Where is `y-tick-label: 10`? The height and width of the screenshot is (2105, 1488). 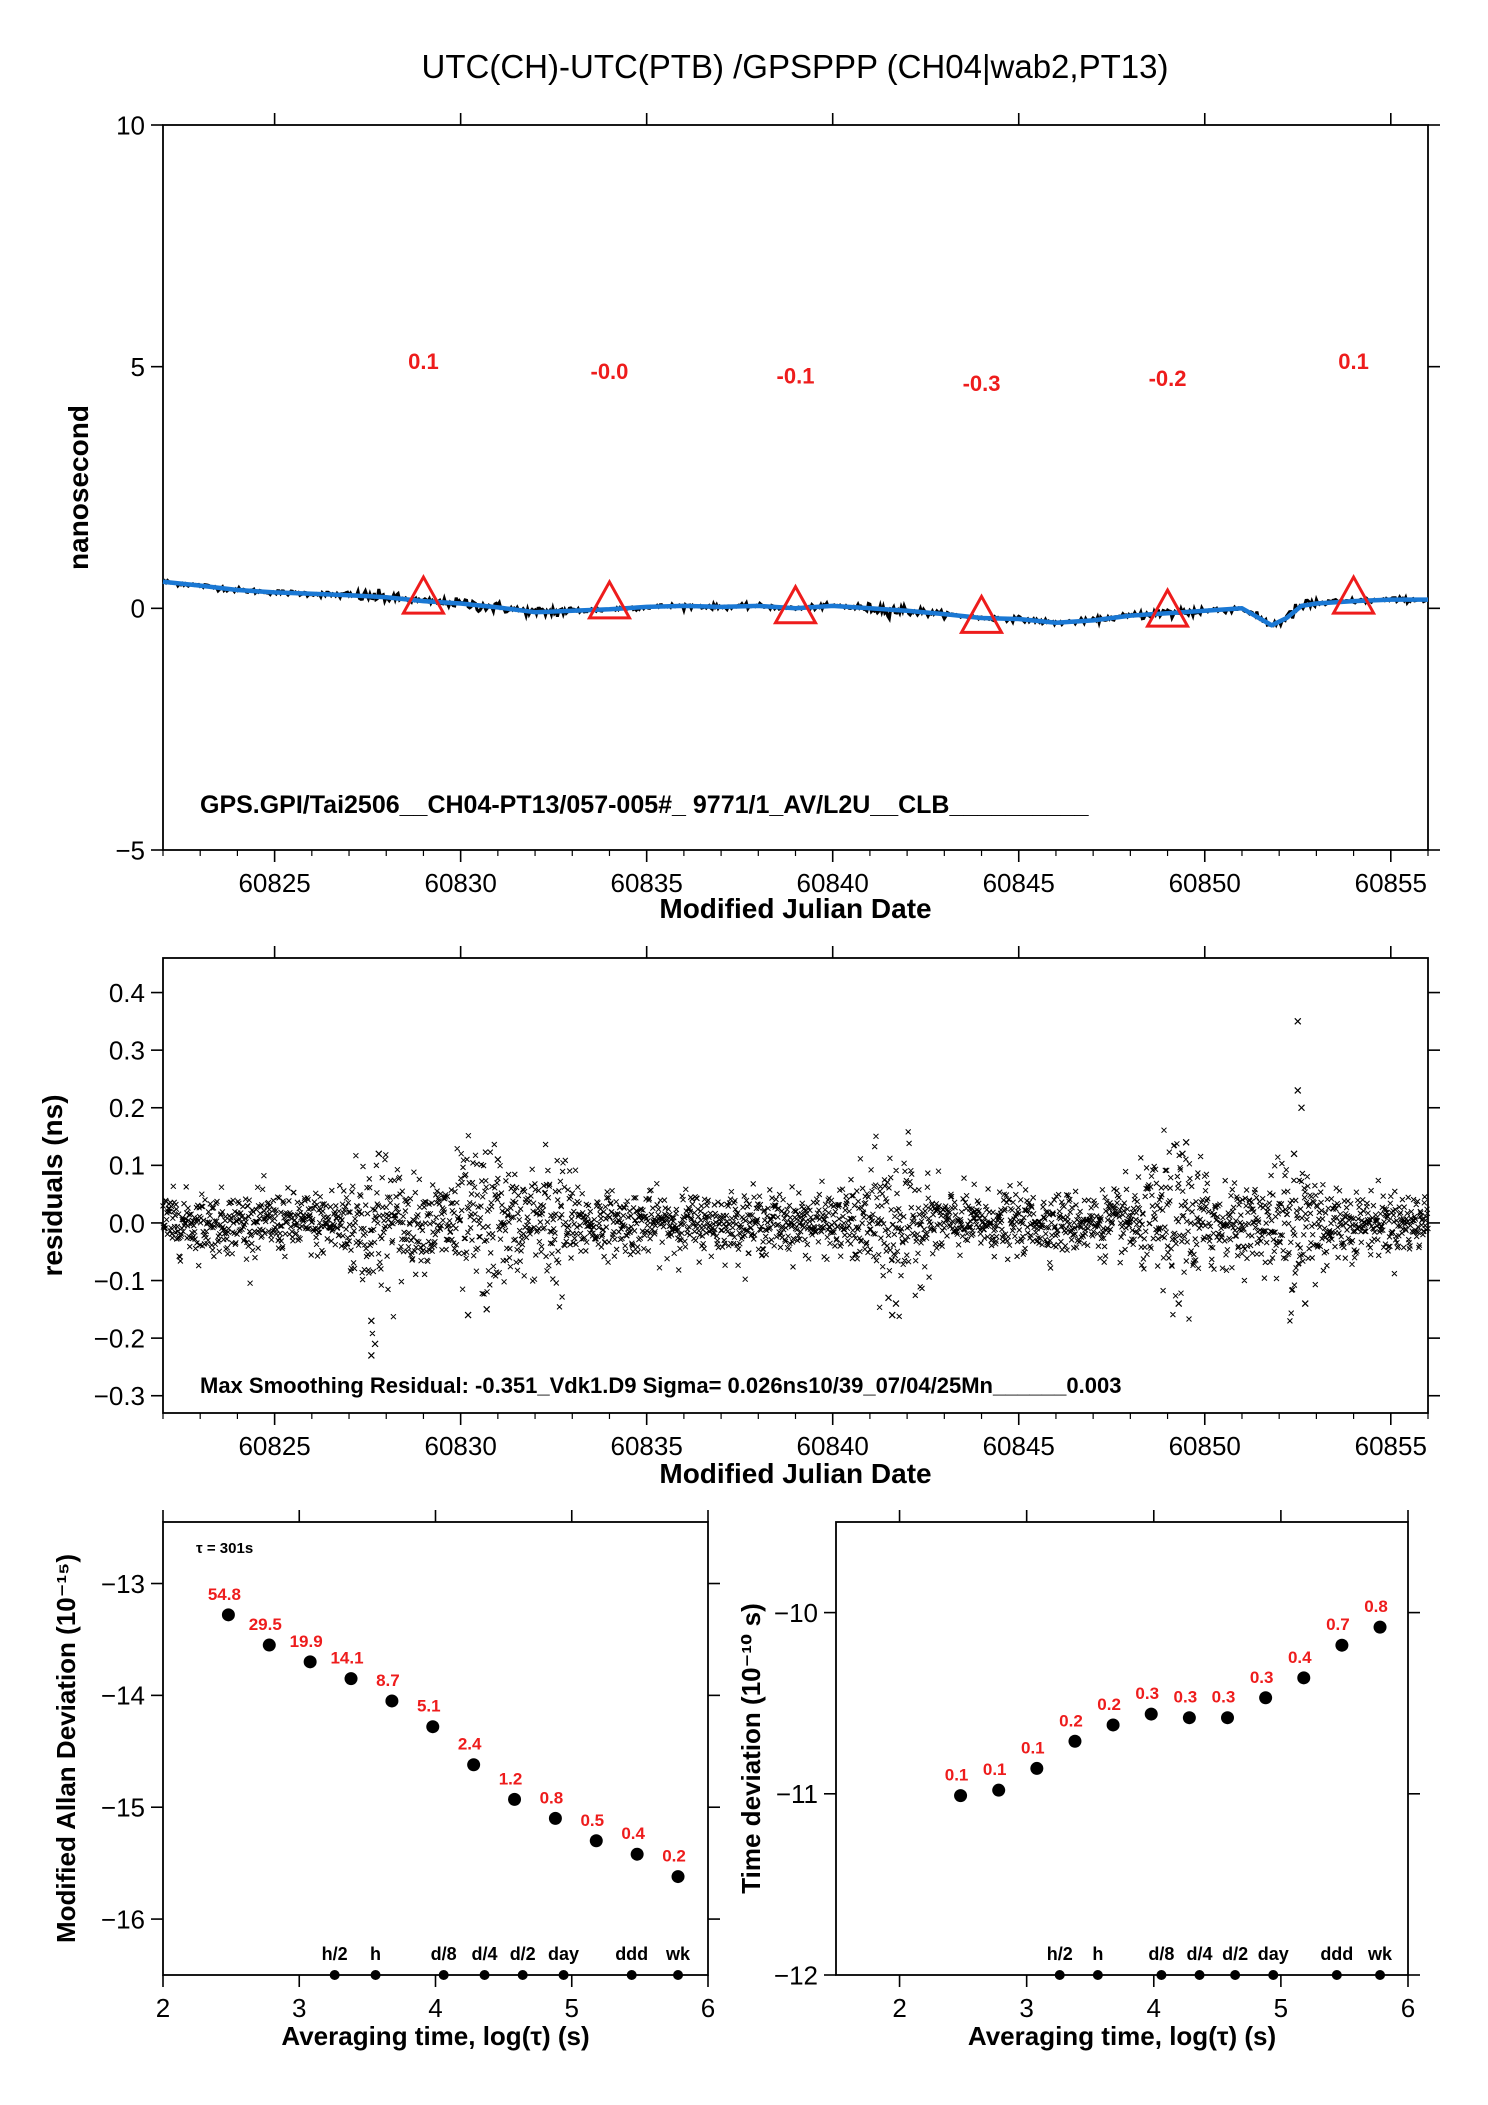
y-tick-label: 10 is located at coordinates (130, 125).